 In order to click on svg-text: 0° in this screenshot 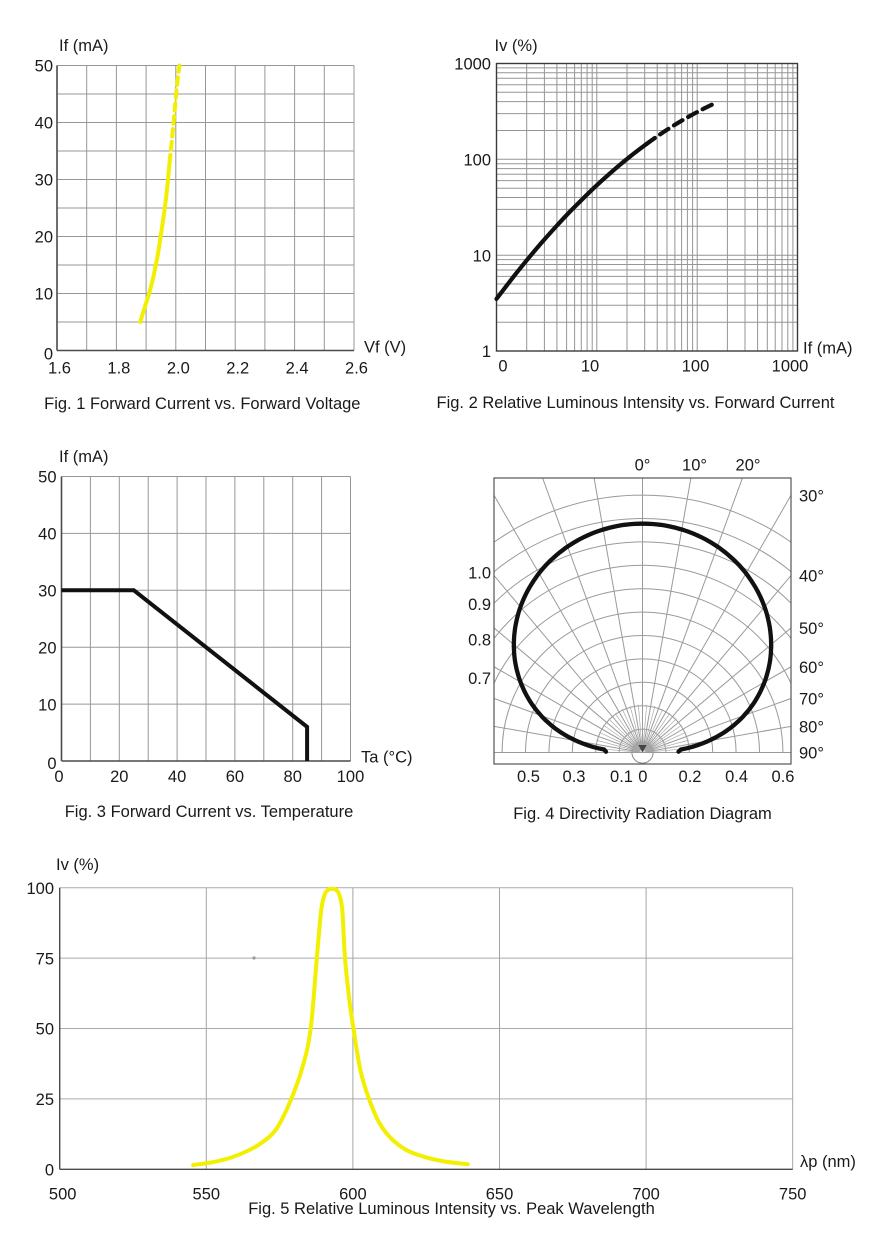, I will do `click(643, 466)`.